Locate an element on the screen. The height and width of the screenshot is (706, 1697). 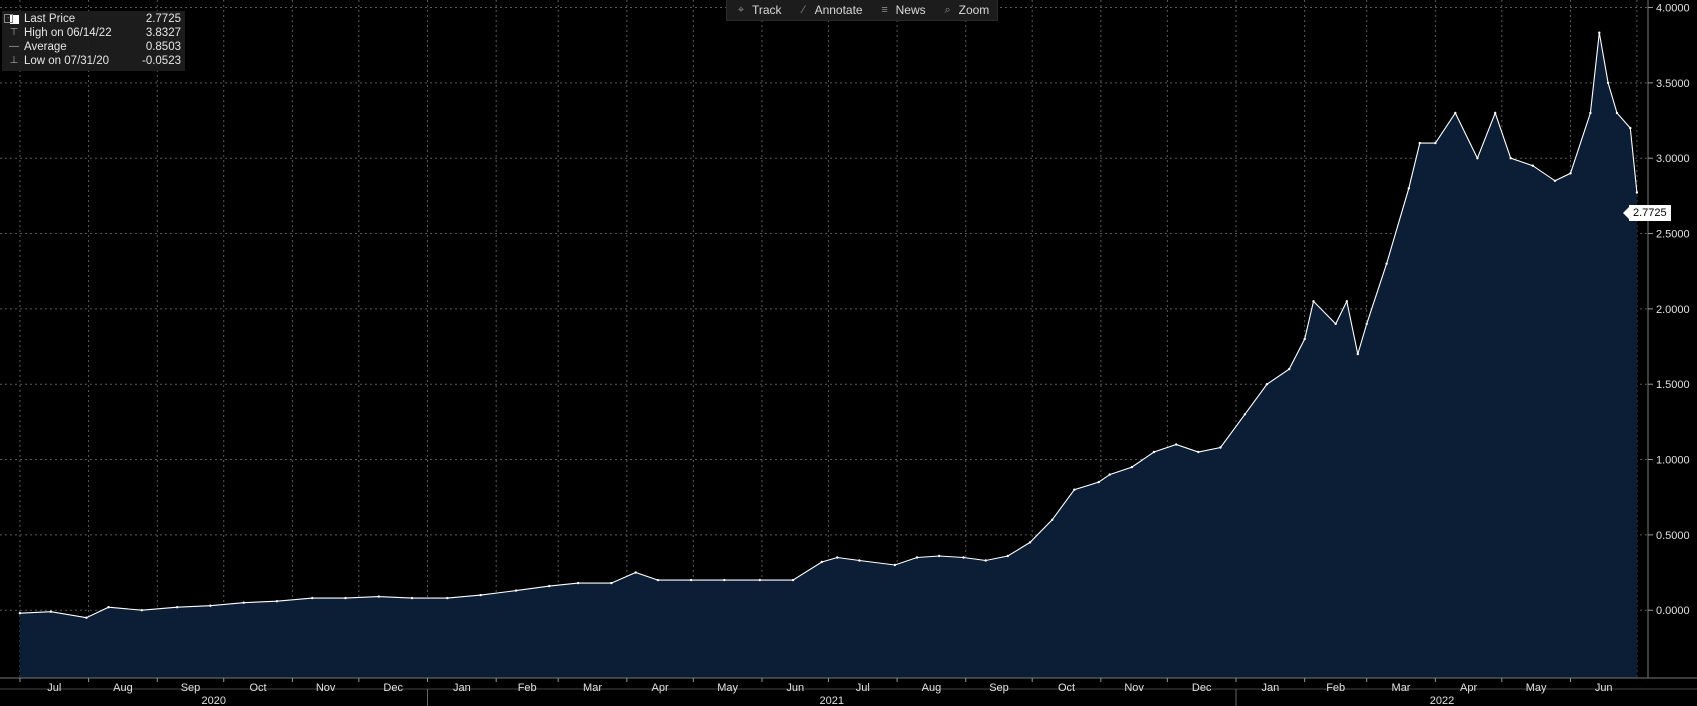
legend-row-average: — Average 0.8503 is located at coordinates (92, 47).